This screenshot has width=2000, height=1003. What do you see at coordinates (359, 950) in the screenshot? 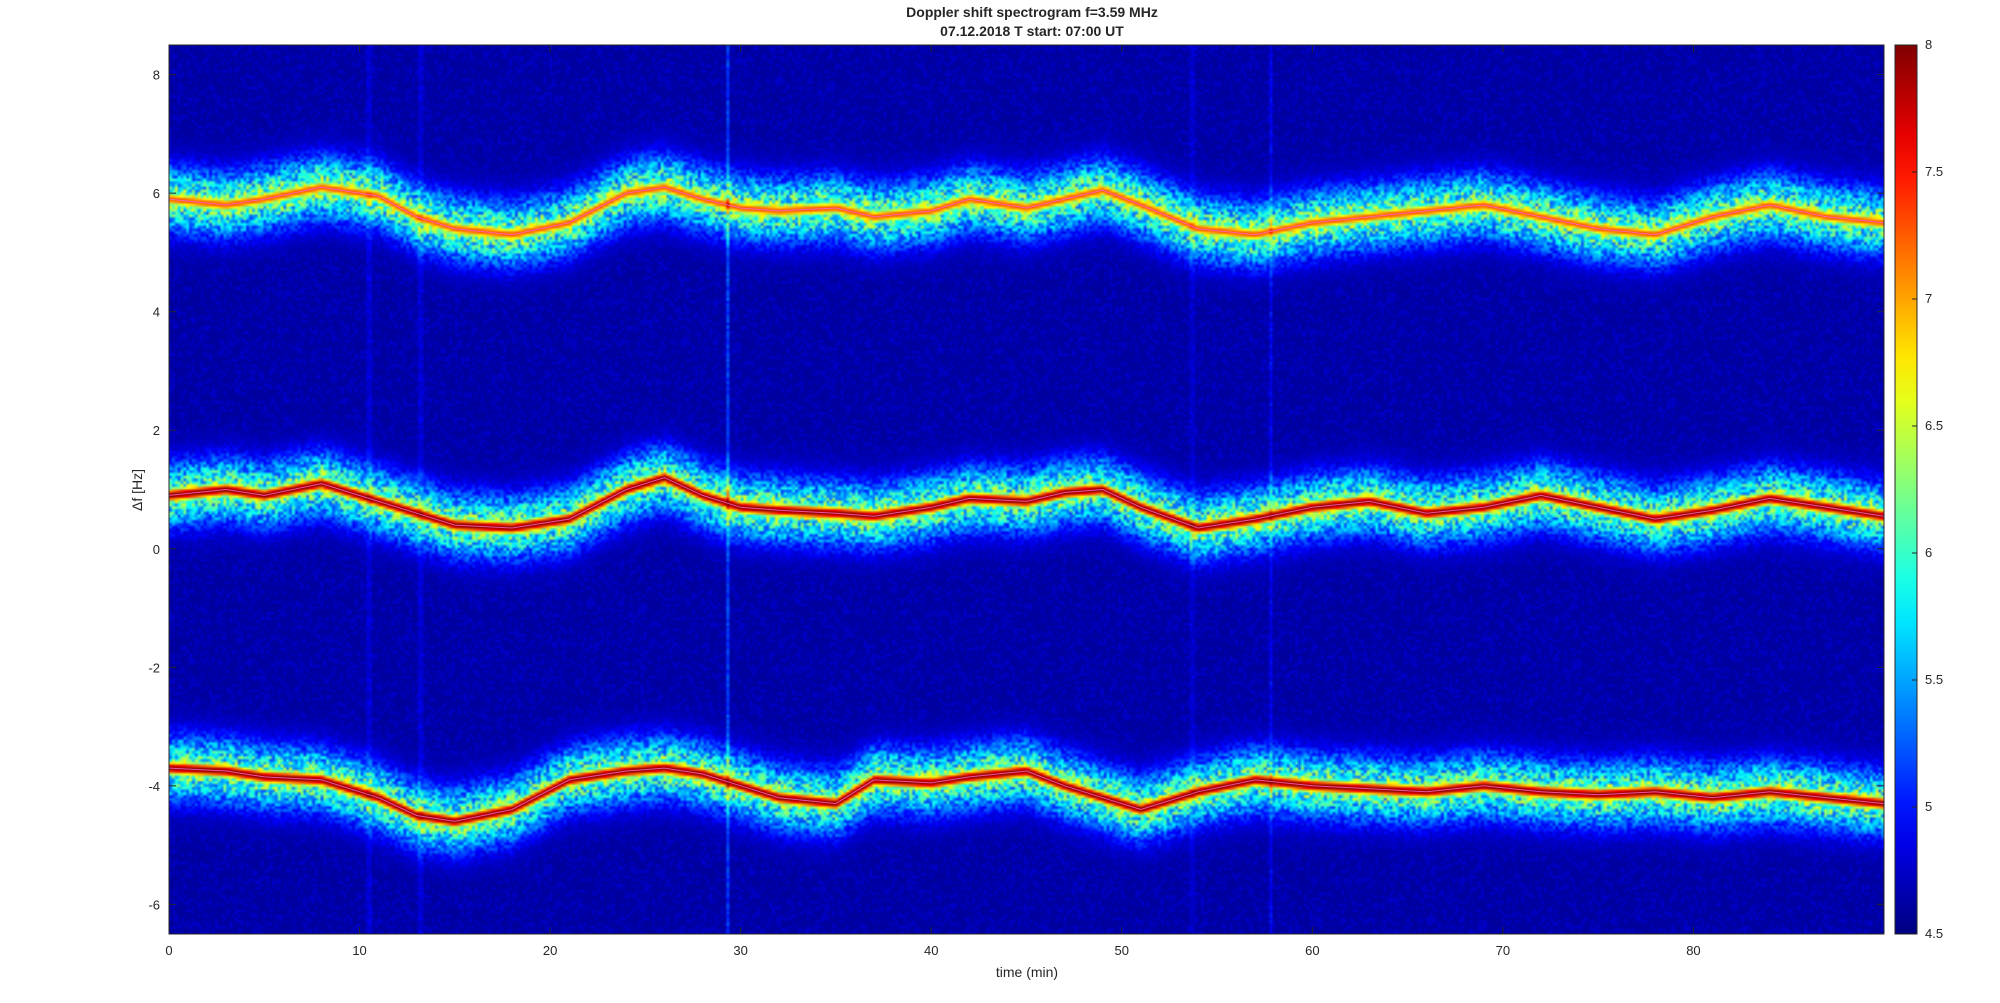
I see `x-tick-label: 10` at bounding box center [359, 950].